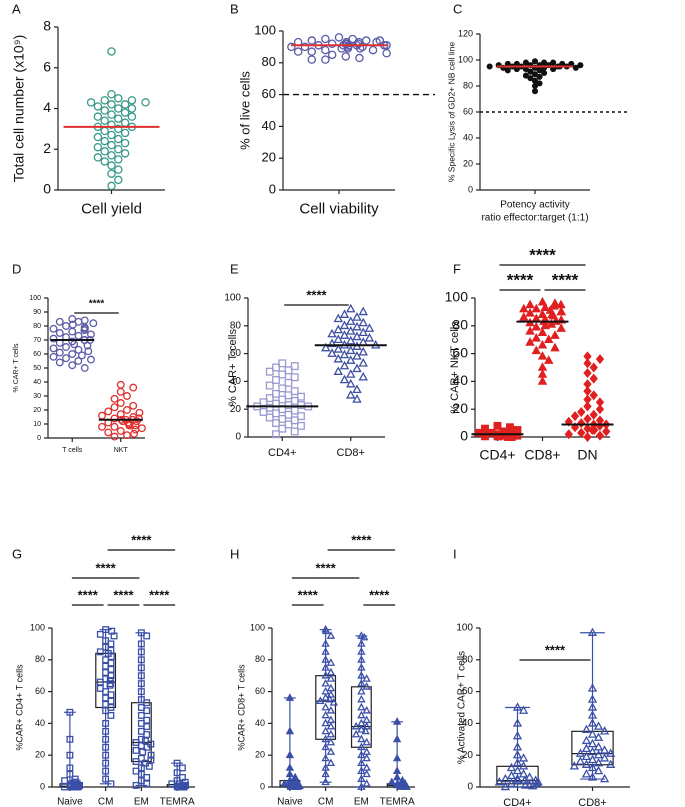  What do you see at coordinates (177, 802) in the screenshot?
I see `x-tick-label: TEMRA` at bounding box center [177, 802].